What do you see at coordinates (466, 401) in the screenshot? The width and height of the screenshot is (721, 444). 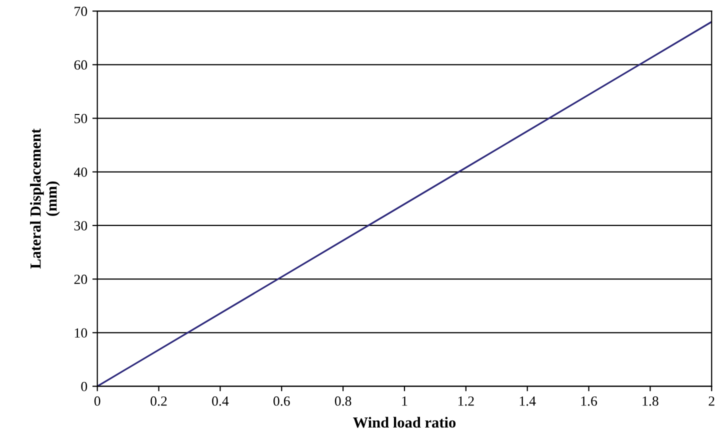 I see `x-tick-label: 1.2` at bounding box center [466, 401].